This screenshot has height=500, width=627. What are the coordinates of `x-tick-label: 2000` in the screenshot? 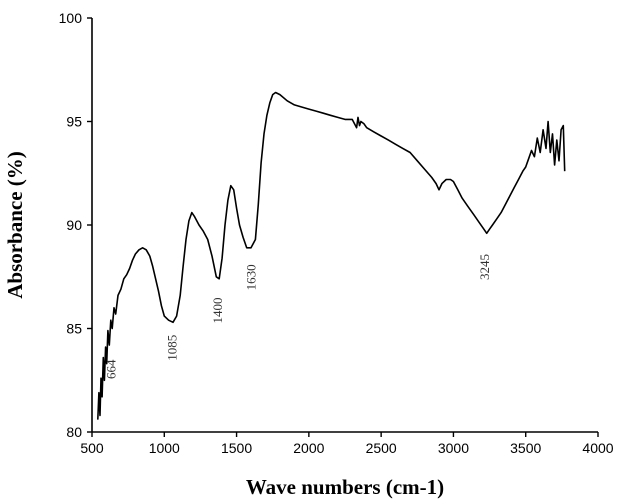 It's located at (308, 448).